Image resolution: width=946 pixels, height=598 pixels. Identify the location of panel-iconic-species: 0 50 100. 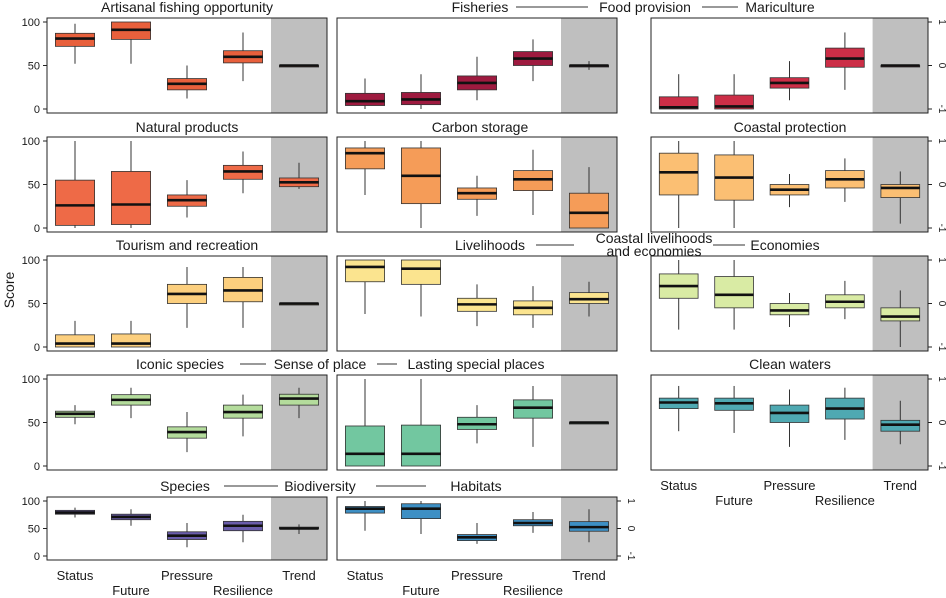
(175, 423).